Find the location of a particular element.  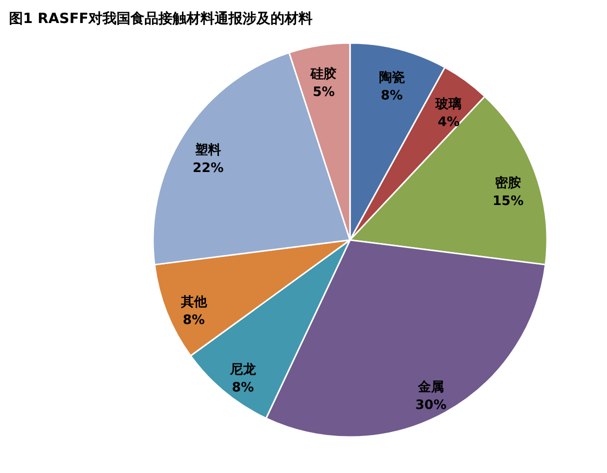

data-label: 4% is located at coordinates (449, 122).